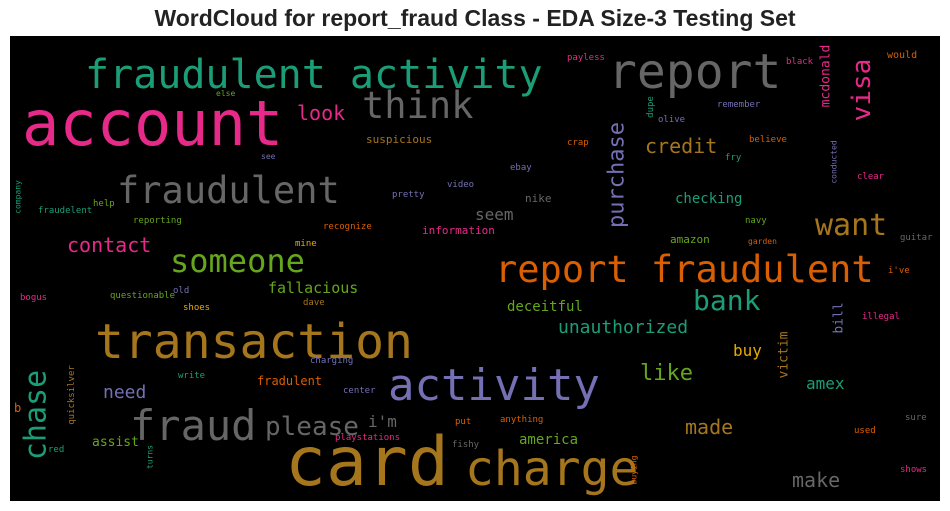  Describe the element at coordinates (494, 385) in the screenshot. I see `word: activity` at that location.